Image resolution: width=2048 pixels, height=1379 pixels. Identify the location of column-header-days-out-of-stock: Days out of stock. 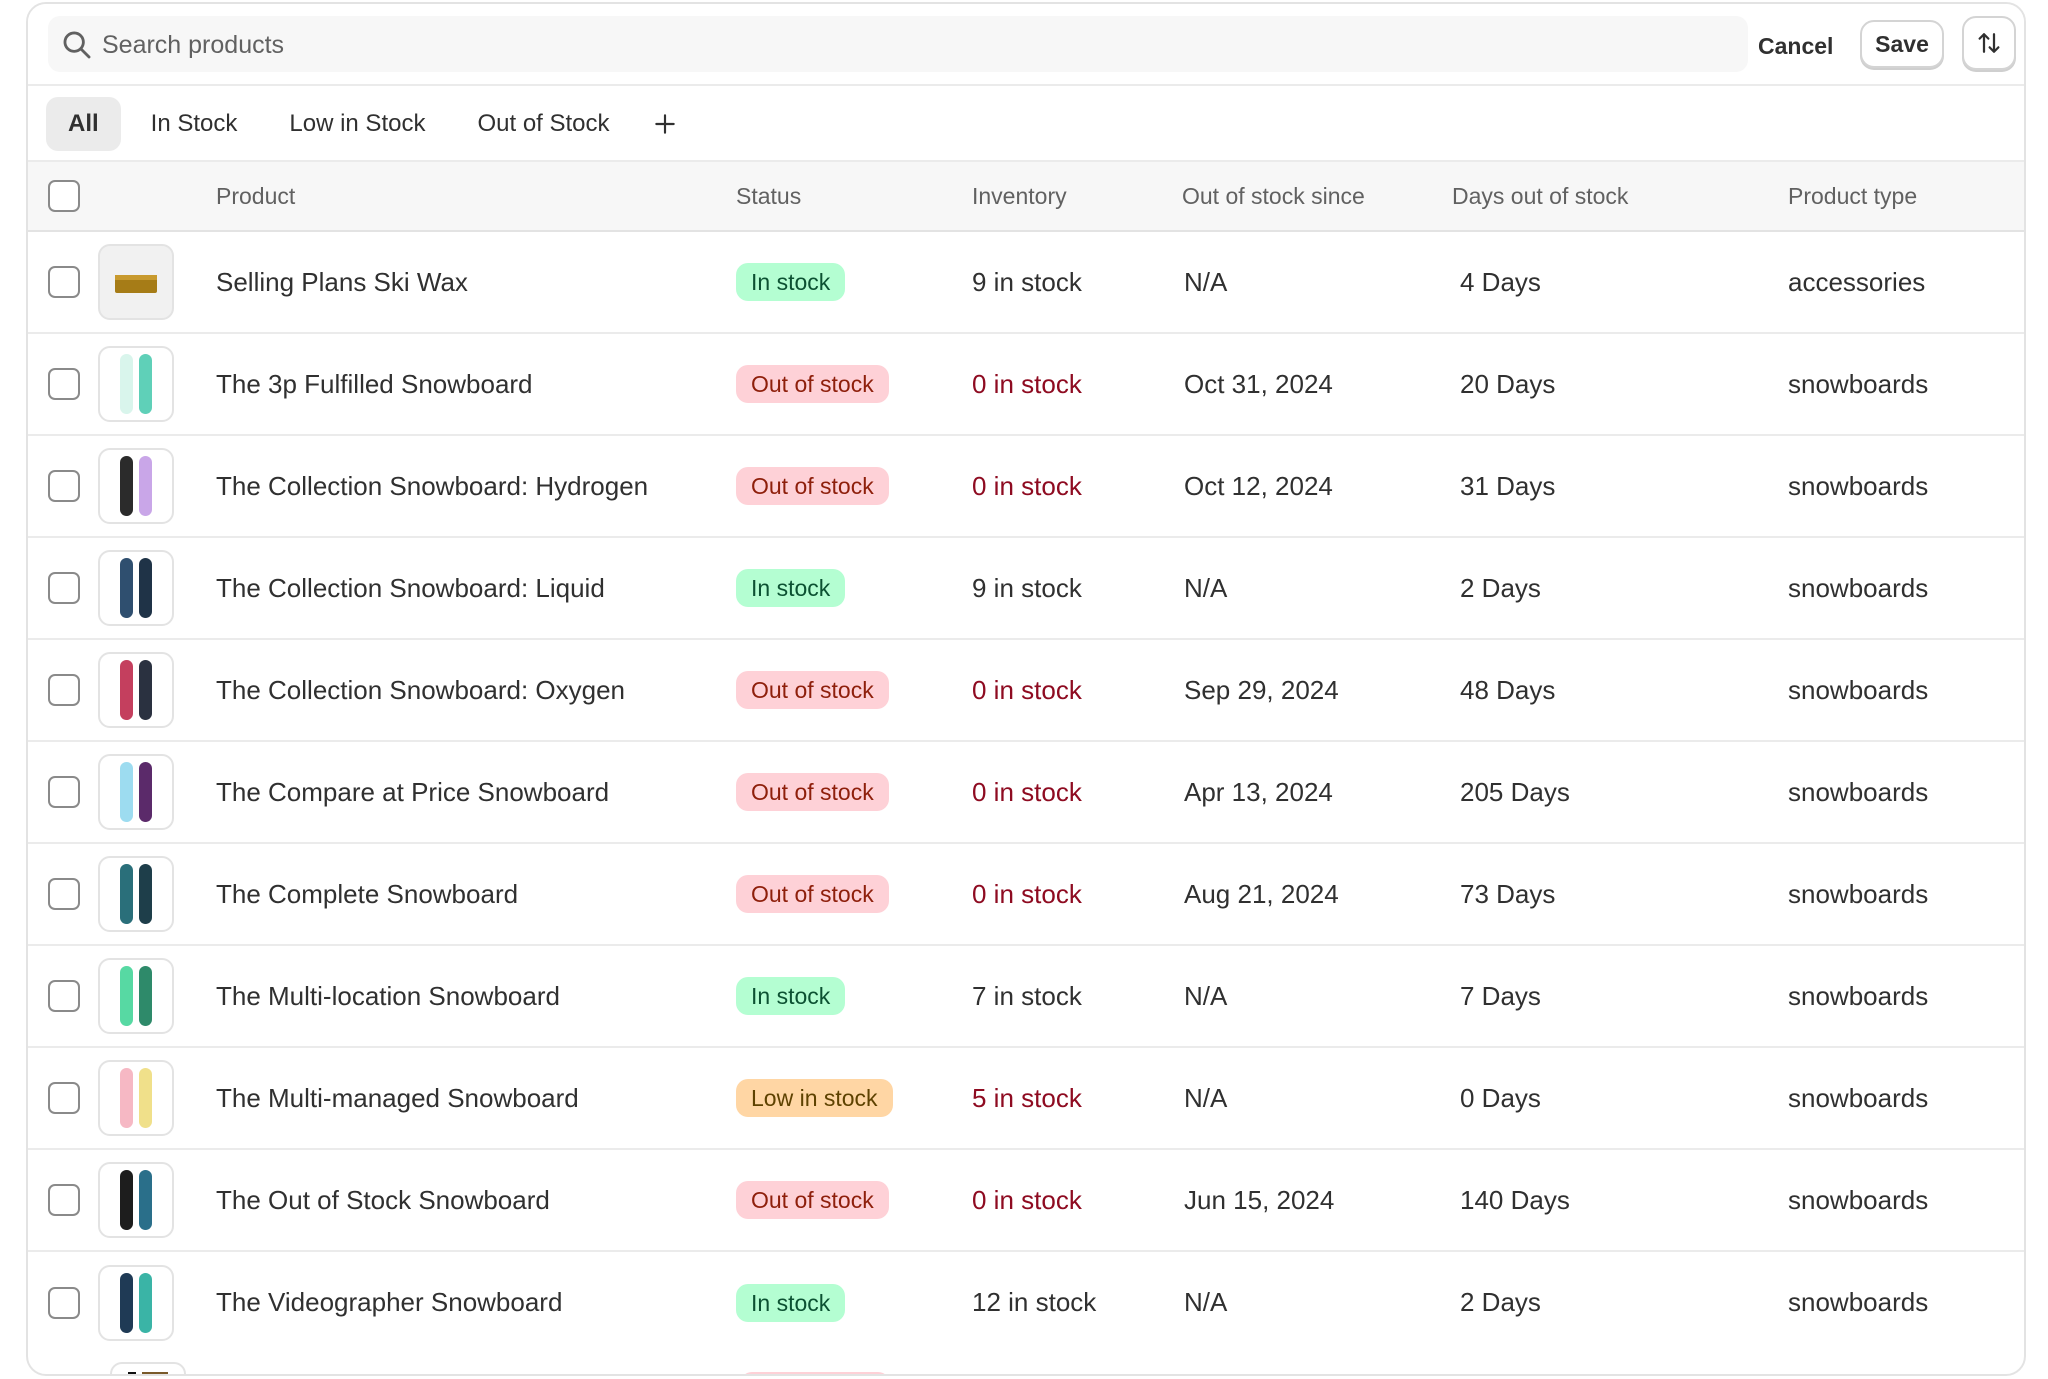
(1620, 196).